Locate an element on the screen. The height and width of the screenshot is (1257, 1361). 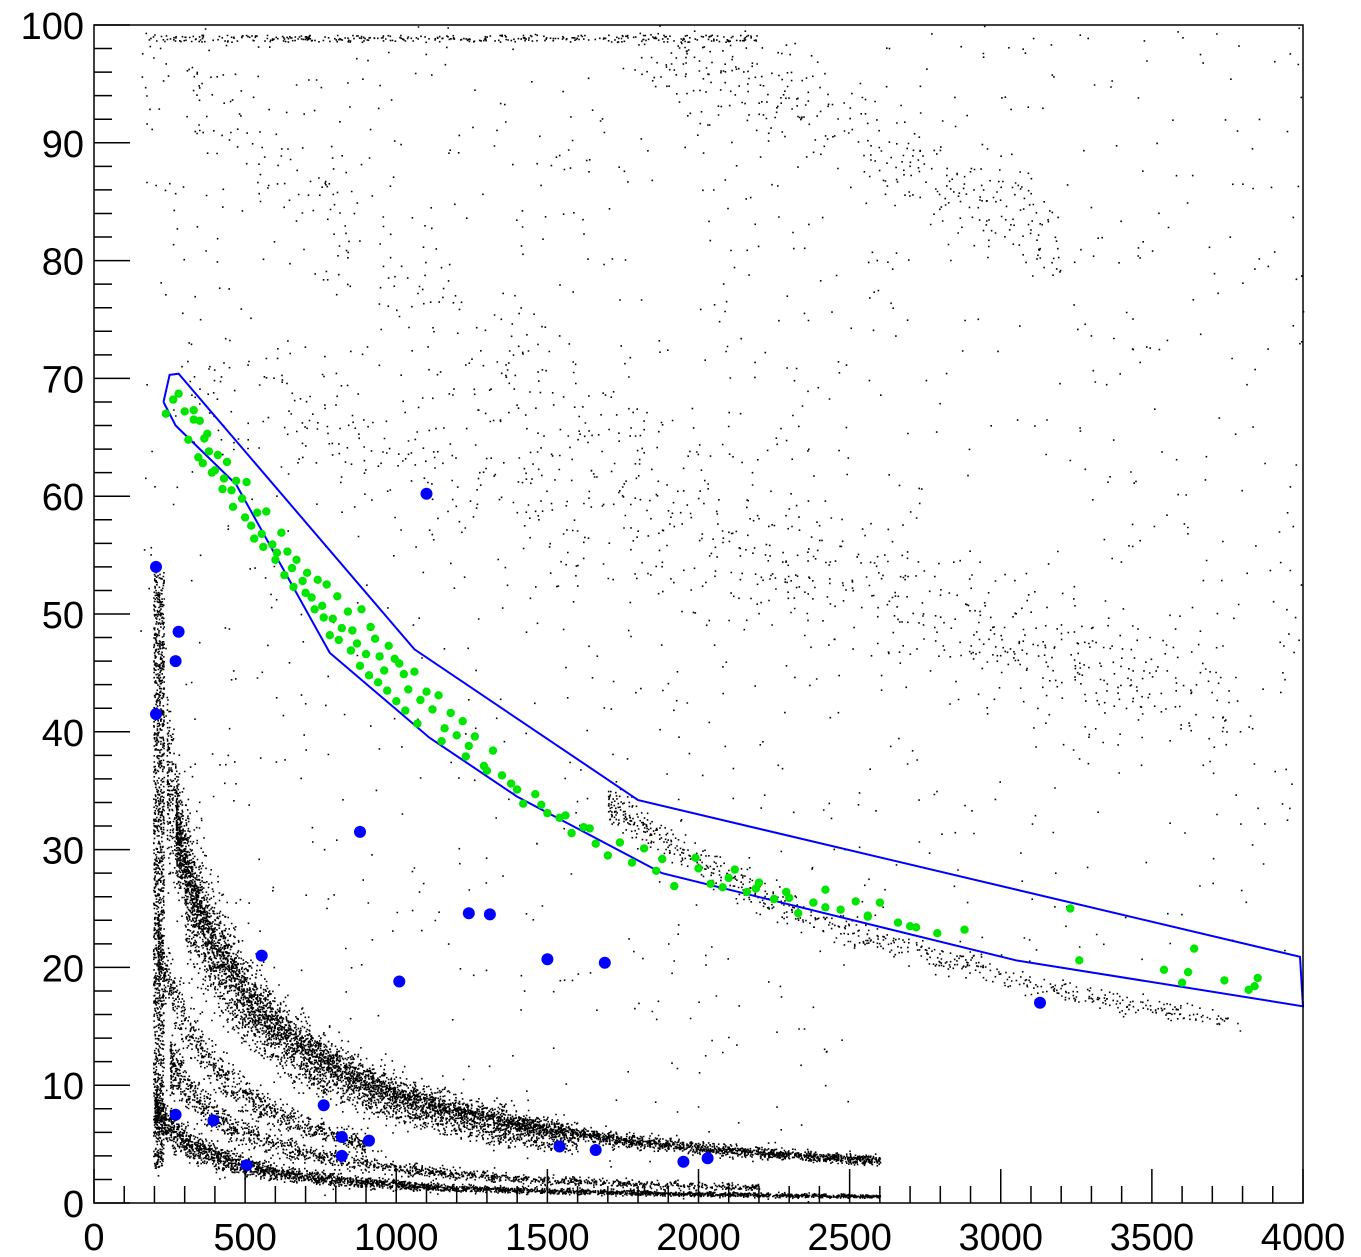
x-tick-label: 3000 is located at coordinates (1000, 1237).